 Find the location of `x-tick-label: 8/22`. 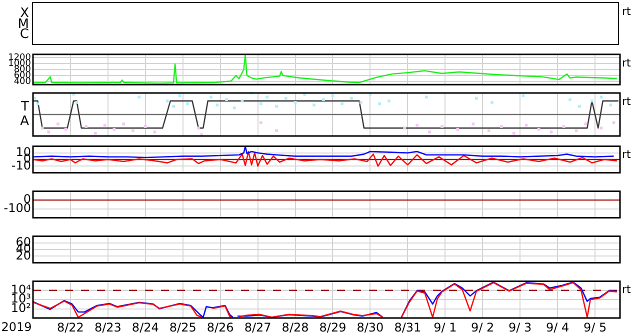

x-tick-label: 8/22 is located at coordinates (70, 327).